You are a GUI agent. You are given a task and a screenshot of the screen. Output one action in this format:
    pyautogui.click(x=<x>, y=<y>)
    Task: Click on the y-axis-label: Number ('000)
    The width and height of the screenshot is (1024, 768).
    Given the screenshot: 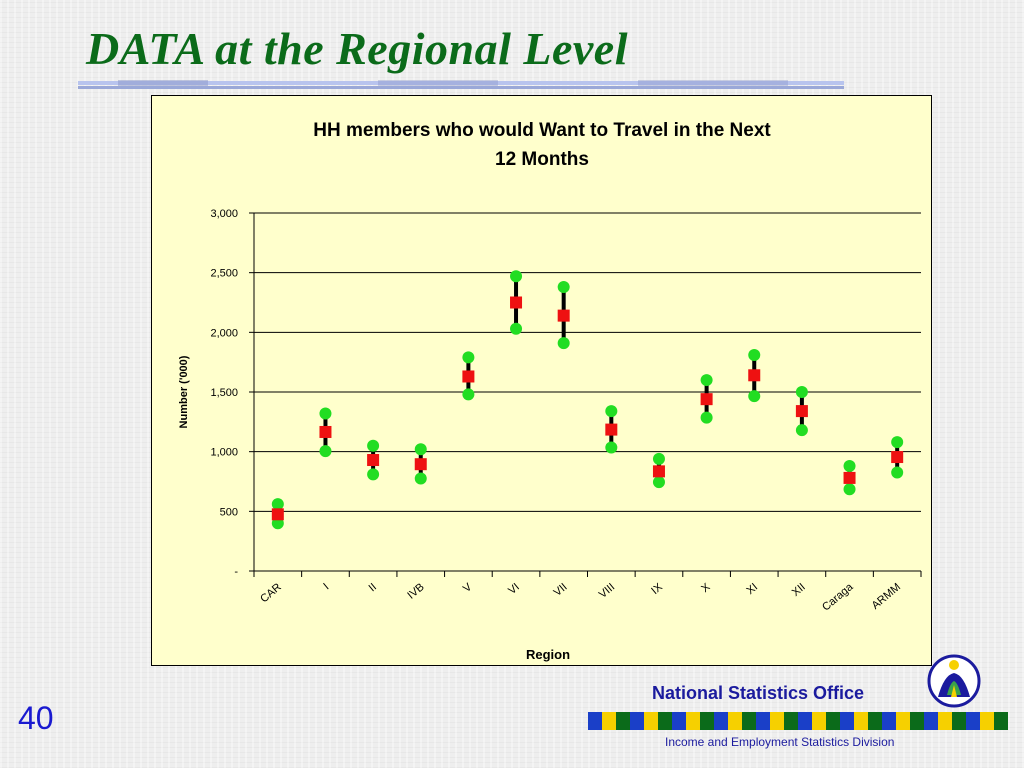 What is the action you would take?
    pyautogui.click(x=184, y=391)
    